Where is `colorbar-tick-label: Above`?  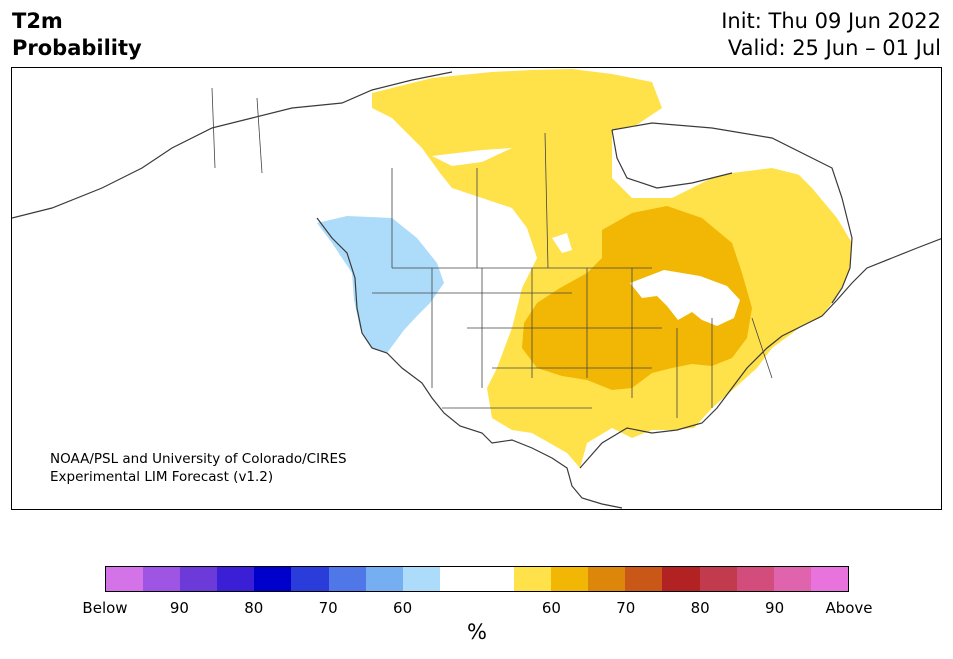 colorbar-tick-label: Above is located at coordinates (849, 608).